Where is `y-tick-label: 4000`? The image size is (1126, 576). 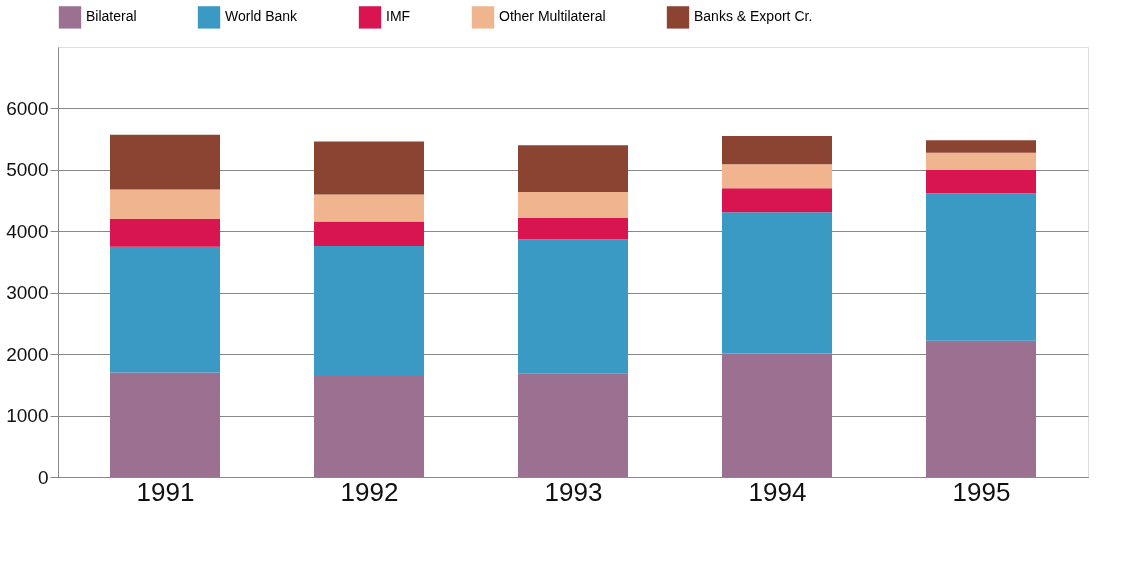
y-tick-label: 4000 is located at coordinates (27, 231).